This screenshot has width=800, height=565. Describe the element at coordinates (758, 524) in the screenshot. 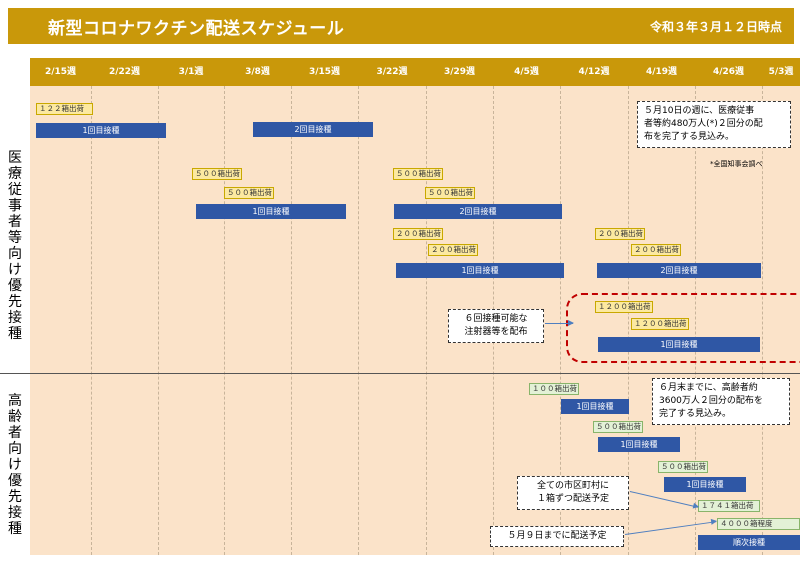

I see `shipment-4000-boxes: ４０００箱程度` at that location.